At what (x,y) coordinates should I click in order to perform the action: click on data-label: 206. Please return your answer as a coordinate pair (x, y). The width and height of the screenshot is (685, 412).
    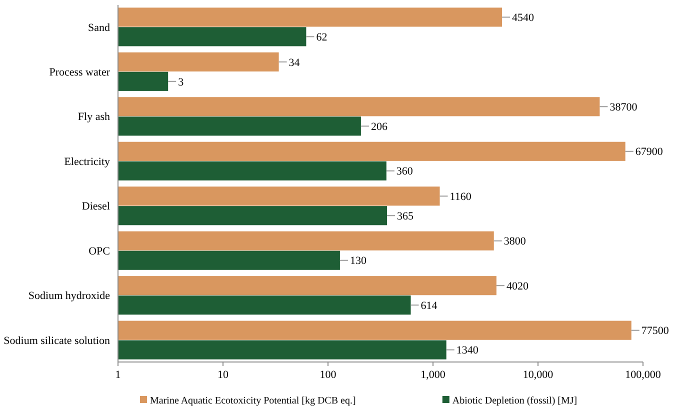
    Looking at the image, I should click on (379, 126).